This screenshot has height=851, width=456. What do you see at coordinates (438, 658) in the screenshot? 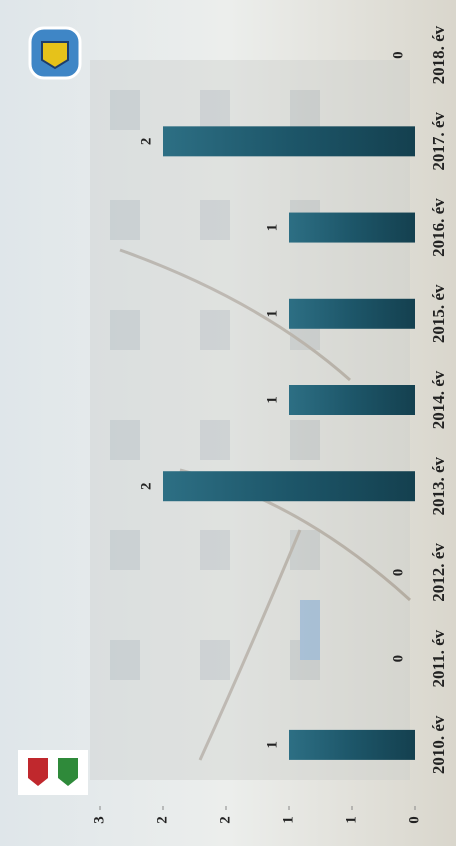
I see `x-tick-label: 2011. év` at bounding box center [438, 658].